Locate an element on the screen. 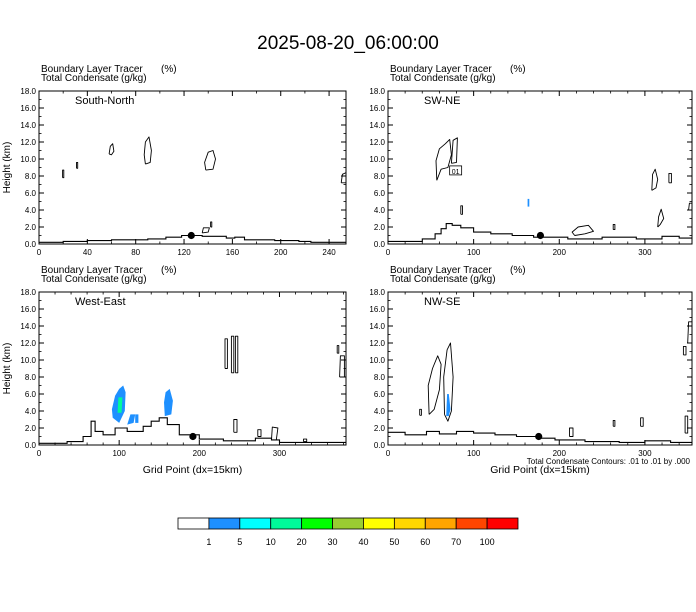 This screenshot has width=696, height=612. x-tick-label: 240 is located at coordinates (329, 252).